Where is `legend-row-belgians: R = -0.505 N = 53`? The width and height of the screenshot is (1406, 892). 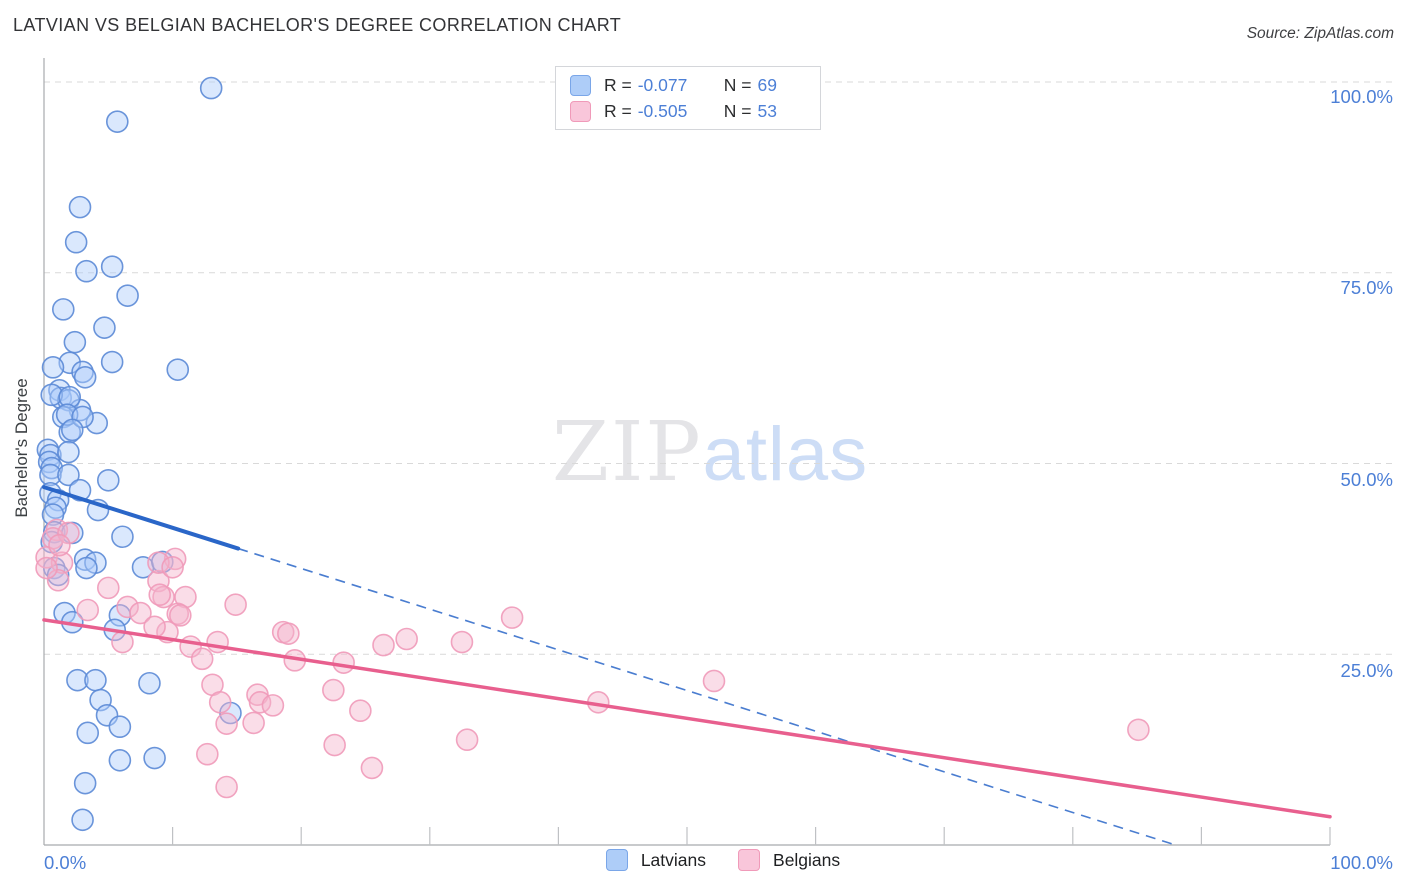 legend-row-belgians: R = -0.505 N = 53 is located at coordinates (688, 111).